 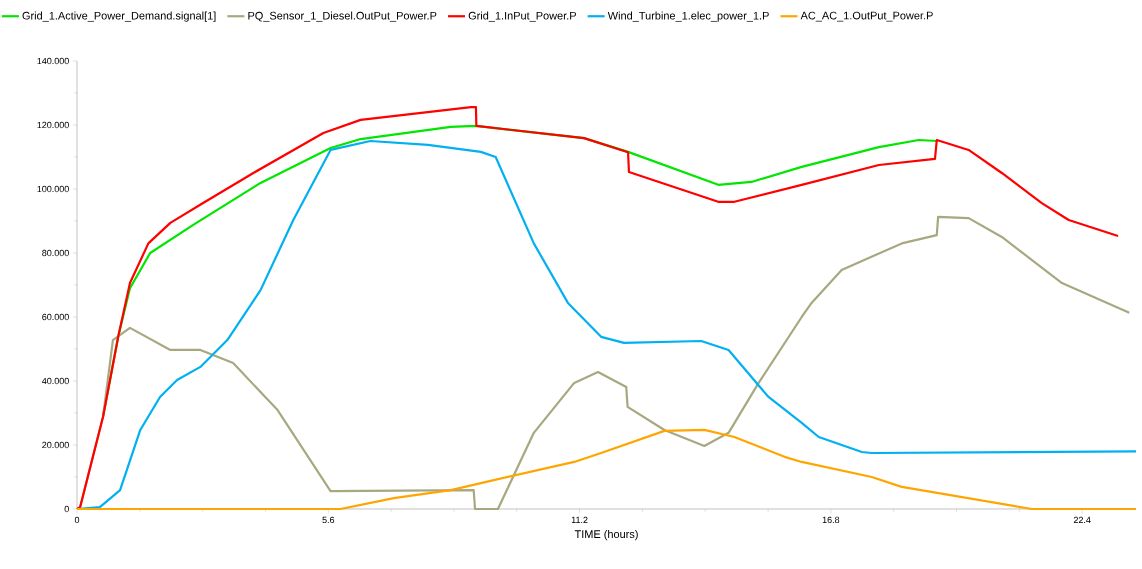 I want to click on y-tick-label: 20.000, so click(x=55, y=445).